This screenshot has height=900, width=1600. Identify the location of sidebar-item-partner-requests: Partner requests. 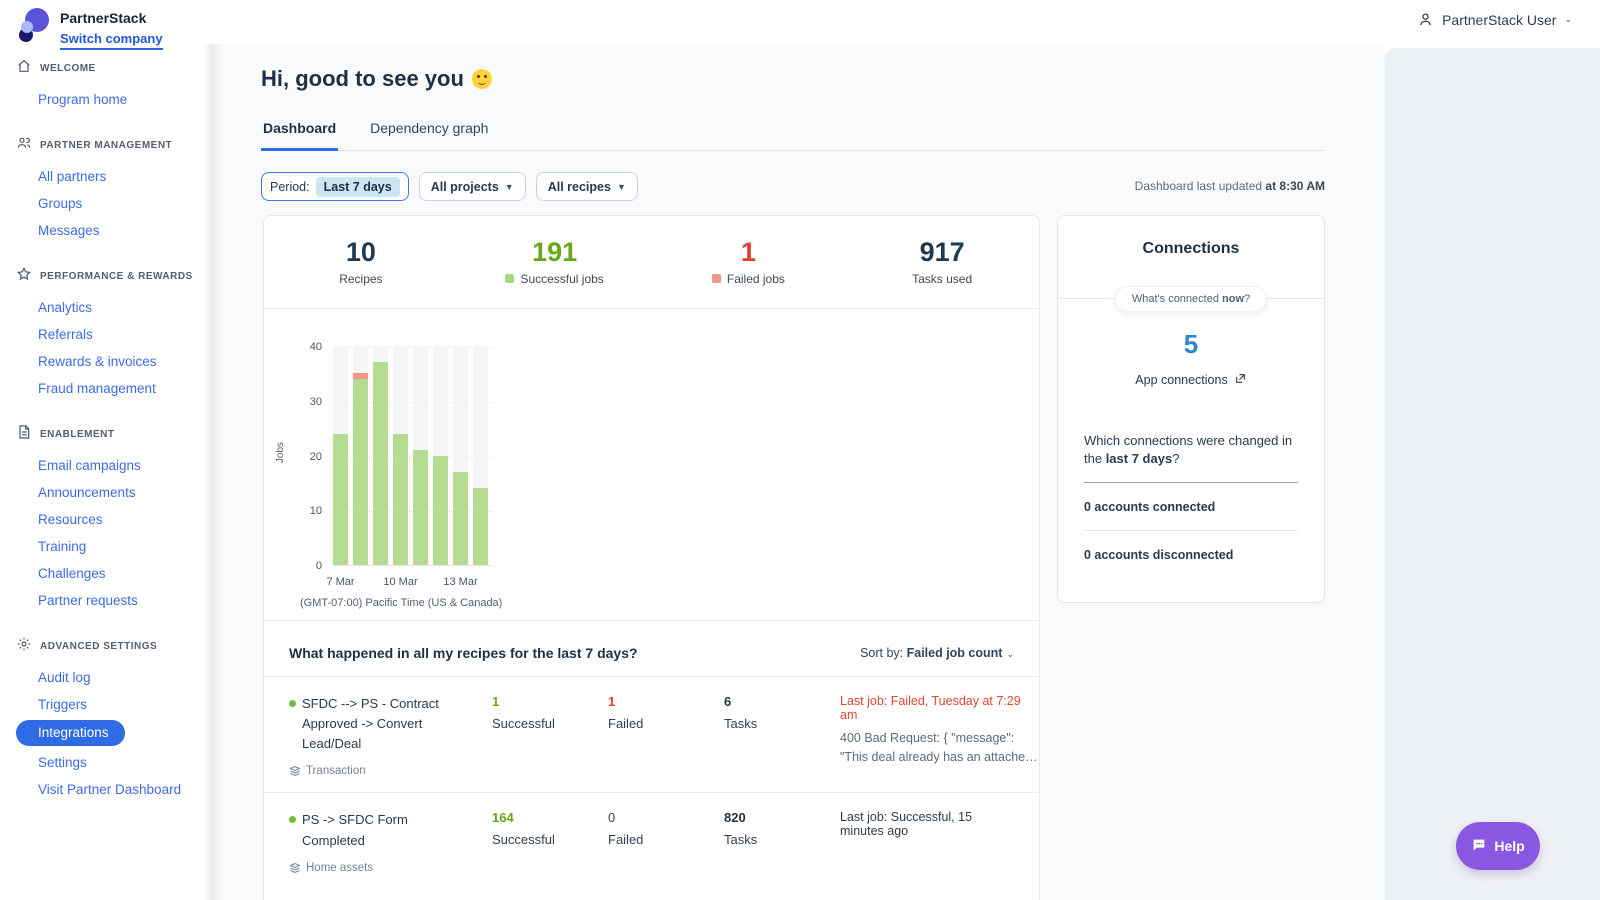
(88, 600).